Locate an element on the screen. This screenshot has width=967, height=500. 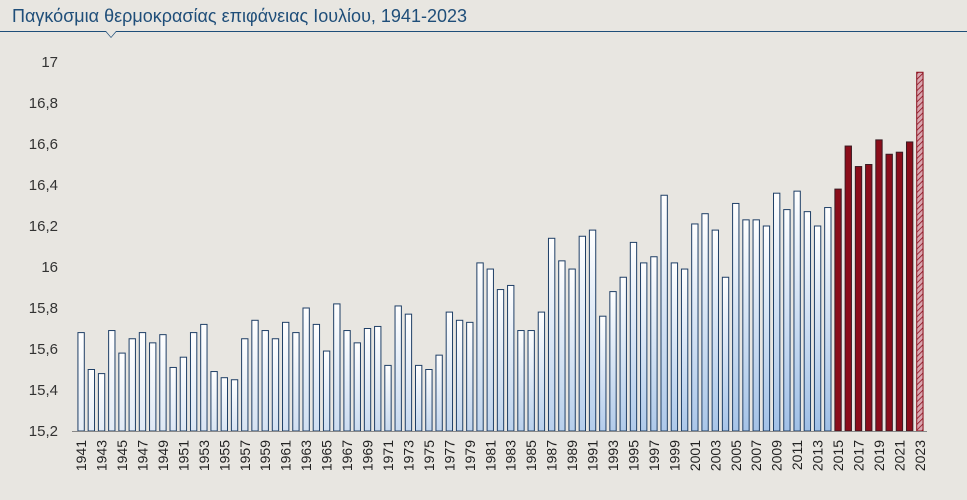
bar-1985 is located at coordinates (531, 381).